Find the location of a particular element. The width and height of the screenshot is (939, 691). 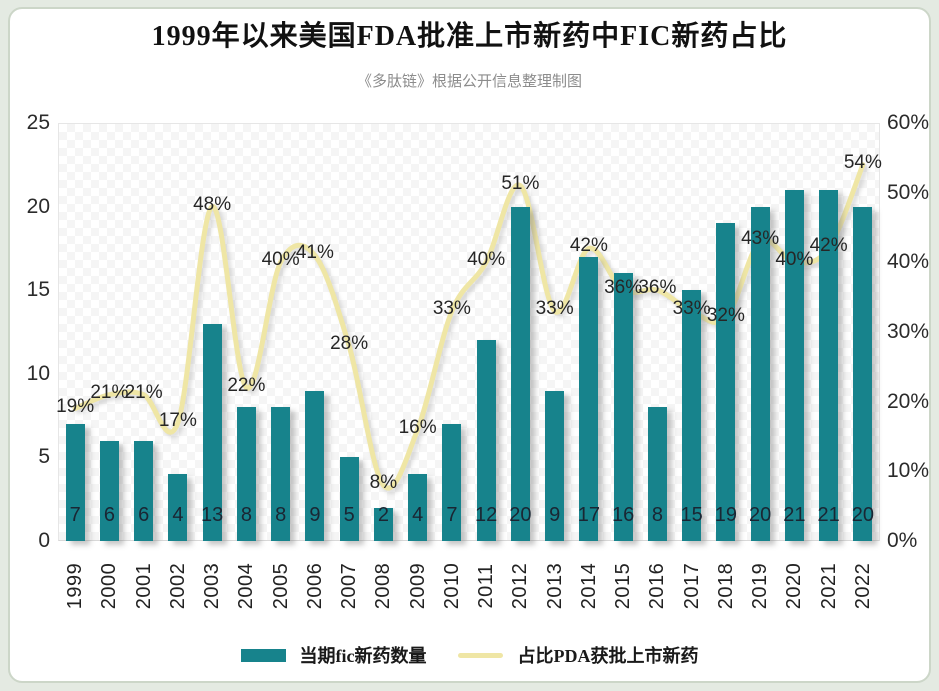

chart-subtitle: 《多肽链》根据公开信息整理制图 is located at coordinates (469, 82).